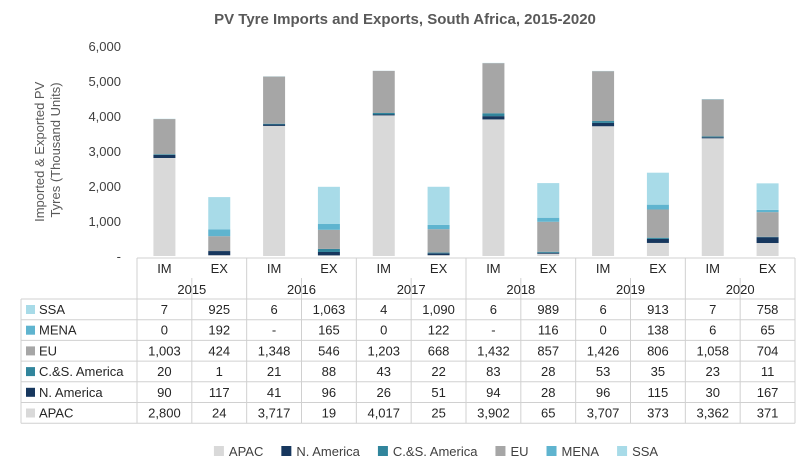 The height and width of the screenshot is (474, 810). Describe the element at coordinates (400, 330) in the screenshot. I see `table-row-mena: MENA 0 192 - 165 0 122 - 116 0 138 6 65` at that location.